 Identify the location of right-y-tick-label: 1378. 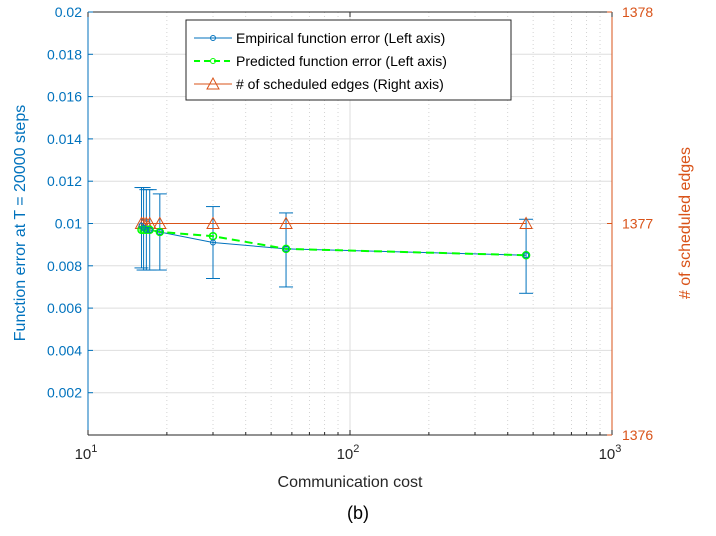
(637, 12).